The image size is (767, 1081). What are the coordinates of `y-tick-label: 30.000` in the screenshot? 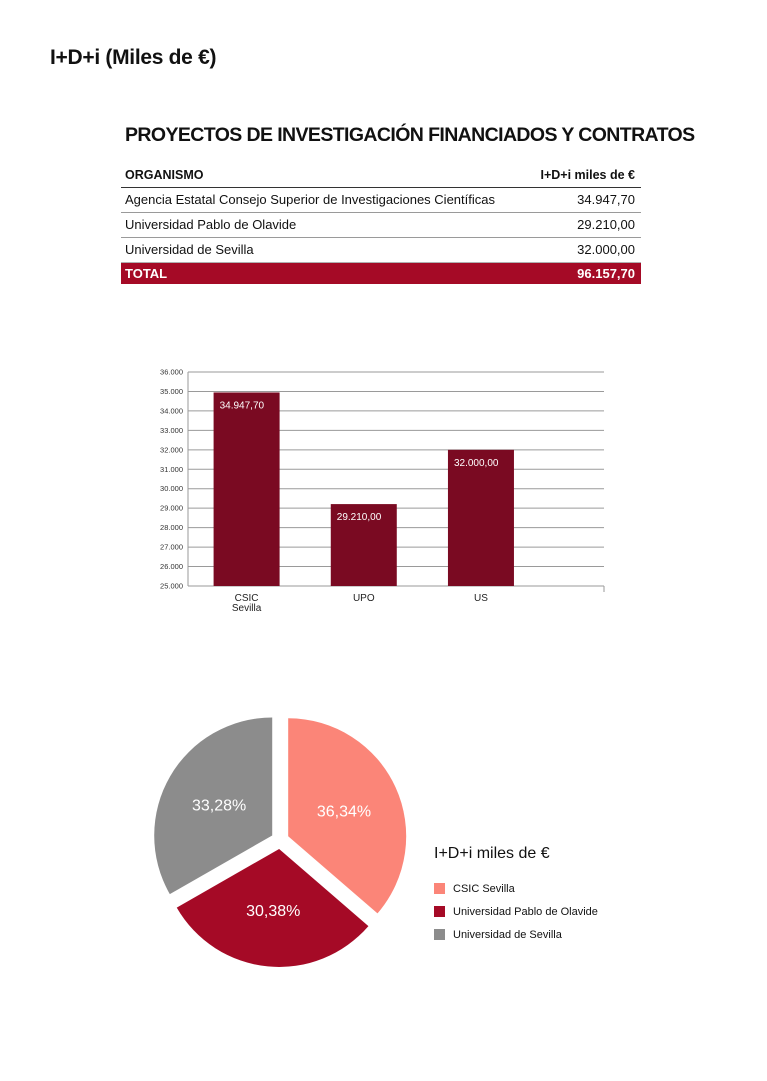 It's located at (171, 488).